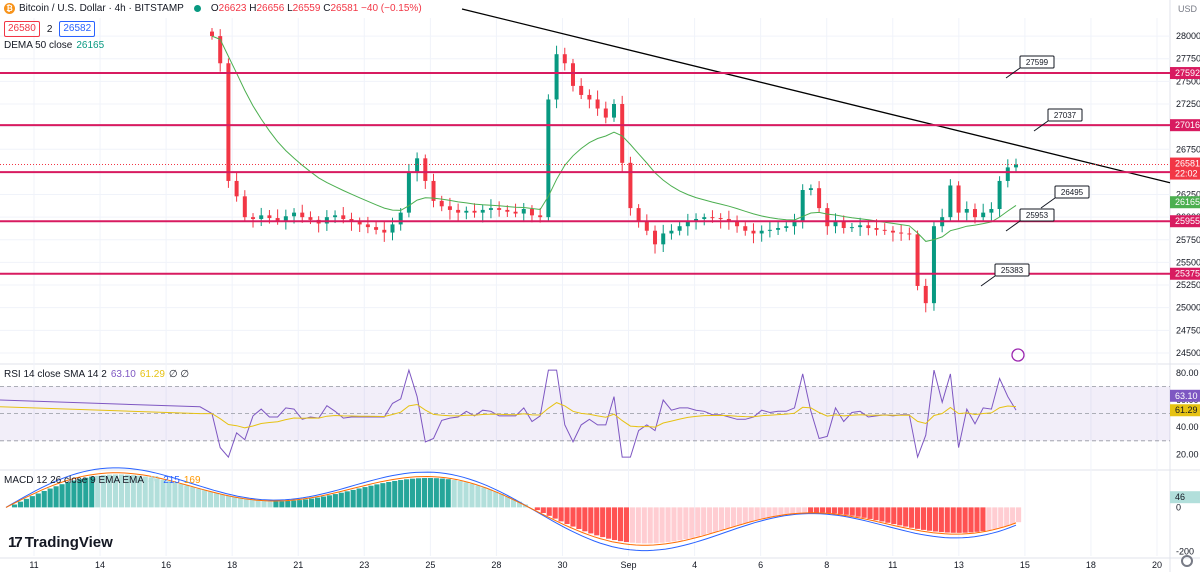 This screenshot has height=572, width=1200. What do you see at coordinates (77, 29) in the screenshot?
I see `ask-price: 26582` at bounding box center [77, 29].